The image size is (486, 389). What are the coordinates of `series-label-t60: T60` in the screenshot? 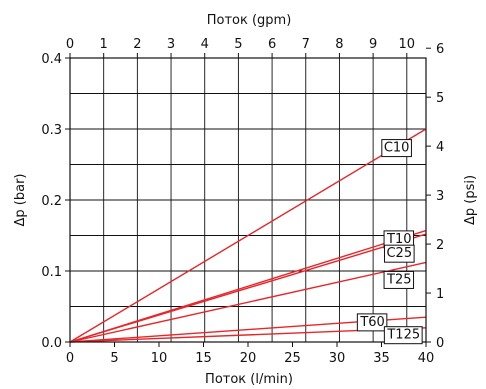 It's located at (372, 322).